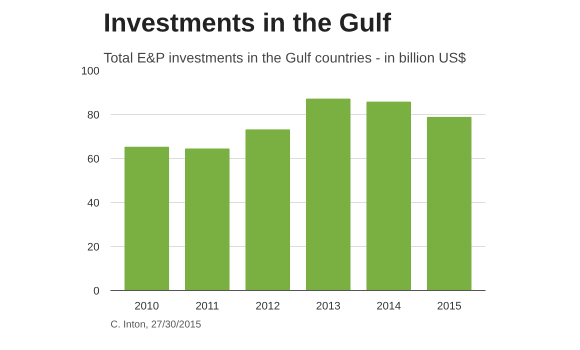 The width and height of the screenshot is (580, 350). Describe the element at coordinates (90, 72) in the screenshot. I see `y-tick-label: 100` at that location.